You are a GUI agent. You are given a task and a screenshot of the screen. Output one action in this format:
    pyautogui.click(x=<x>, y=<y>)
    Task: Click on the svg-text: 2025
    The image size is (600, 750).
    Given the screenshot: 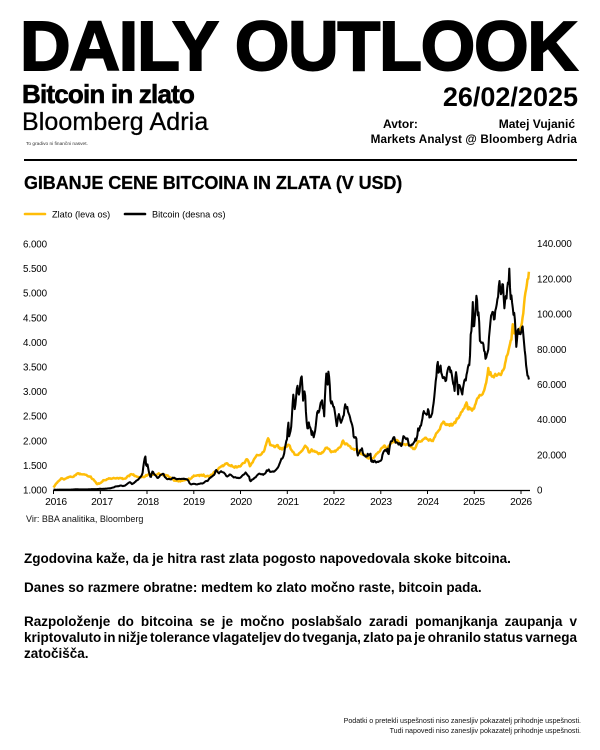 What is the action you would take?
    pyautogui.click(x=474, y=502)
    